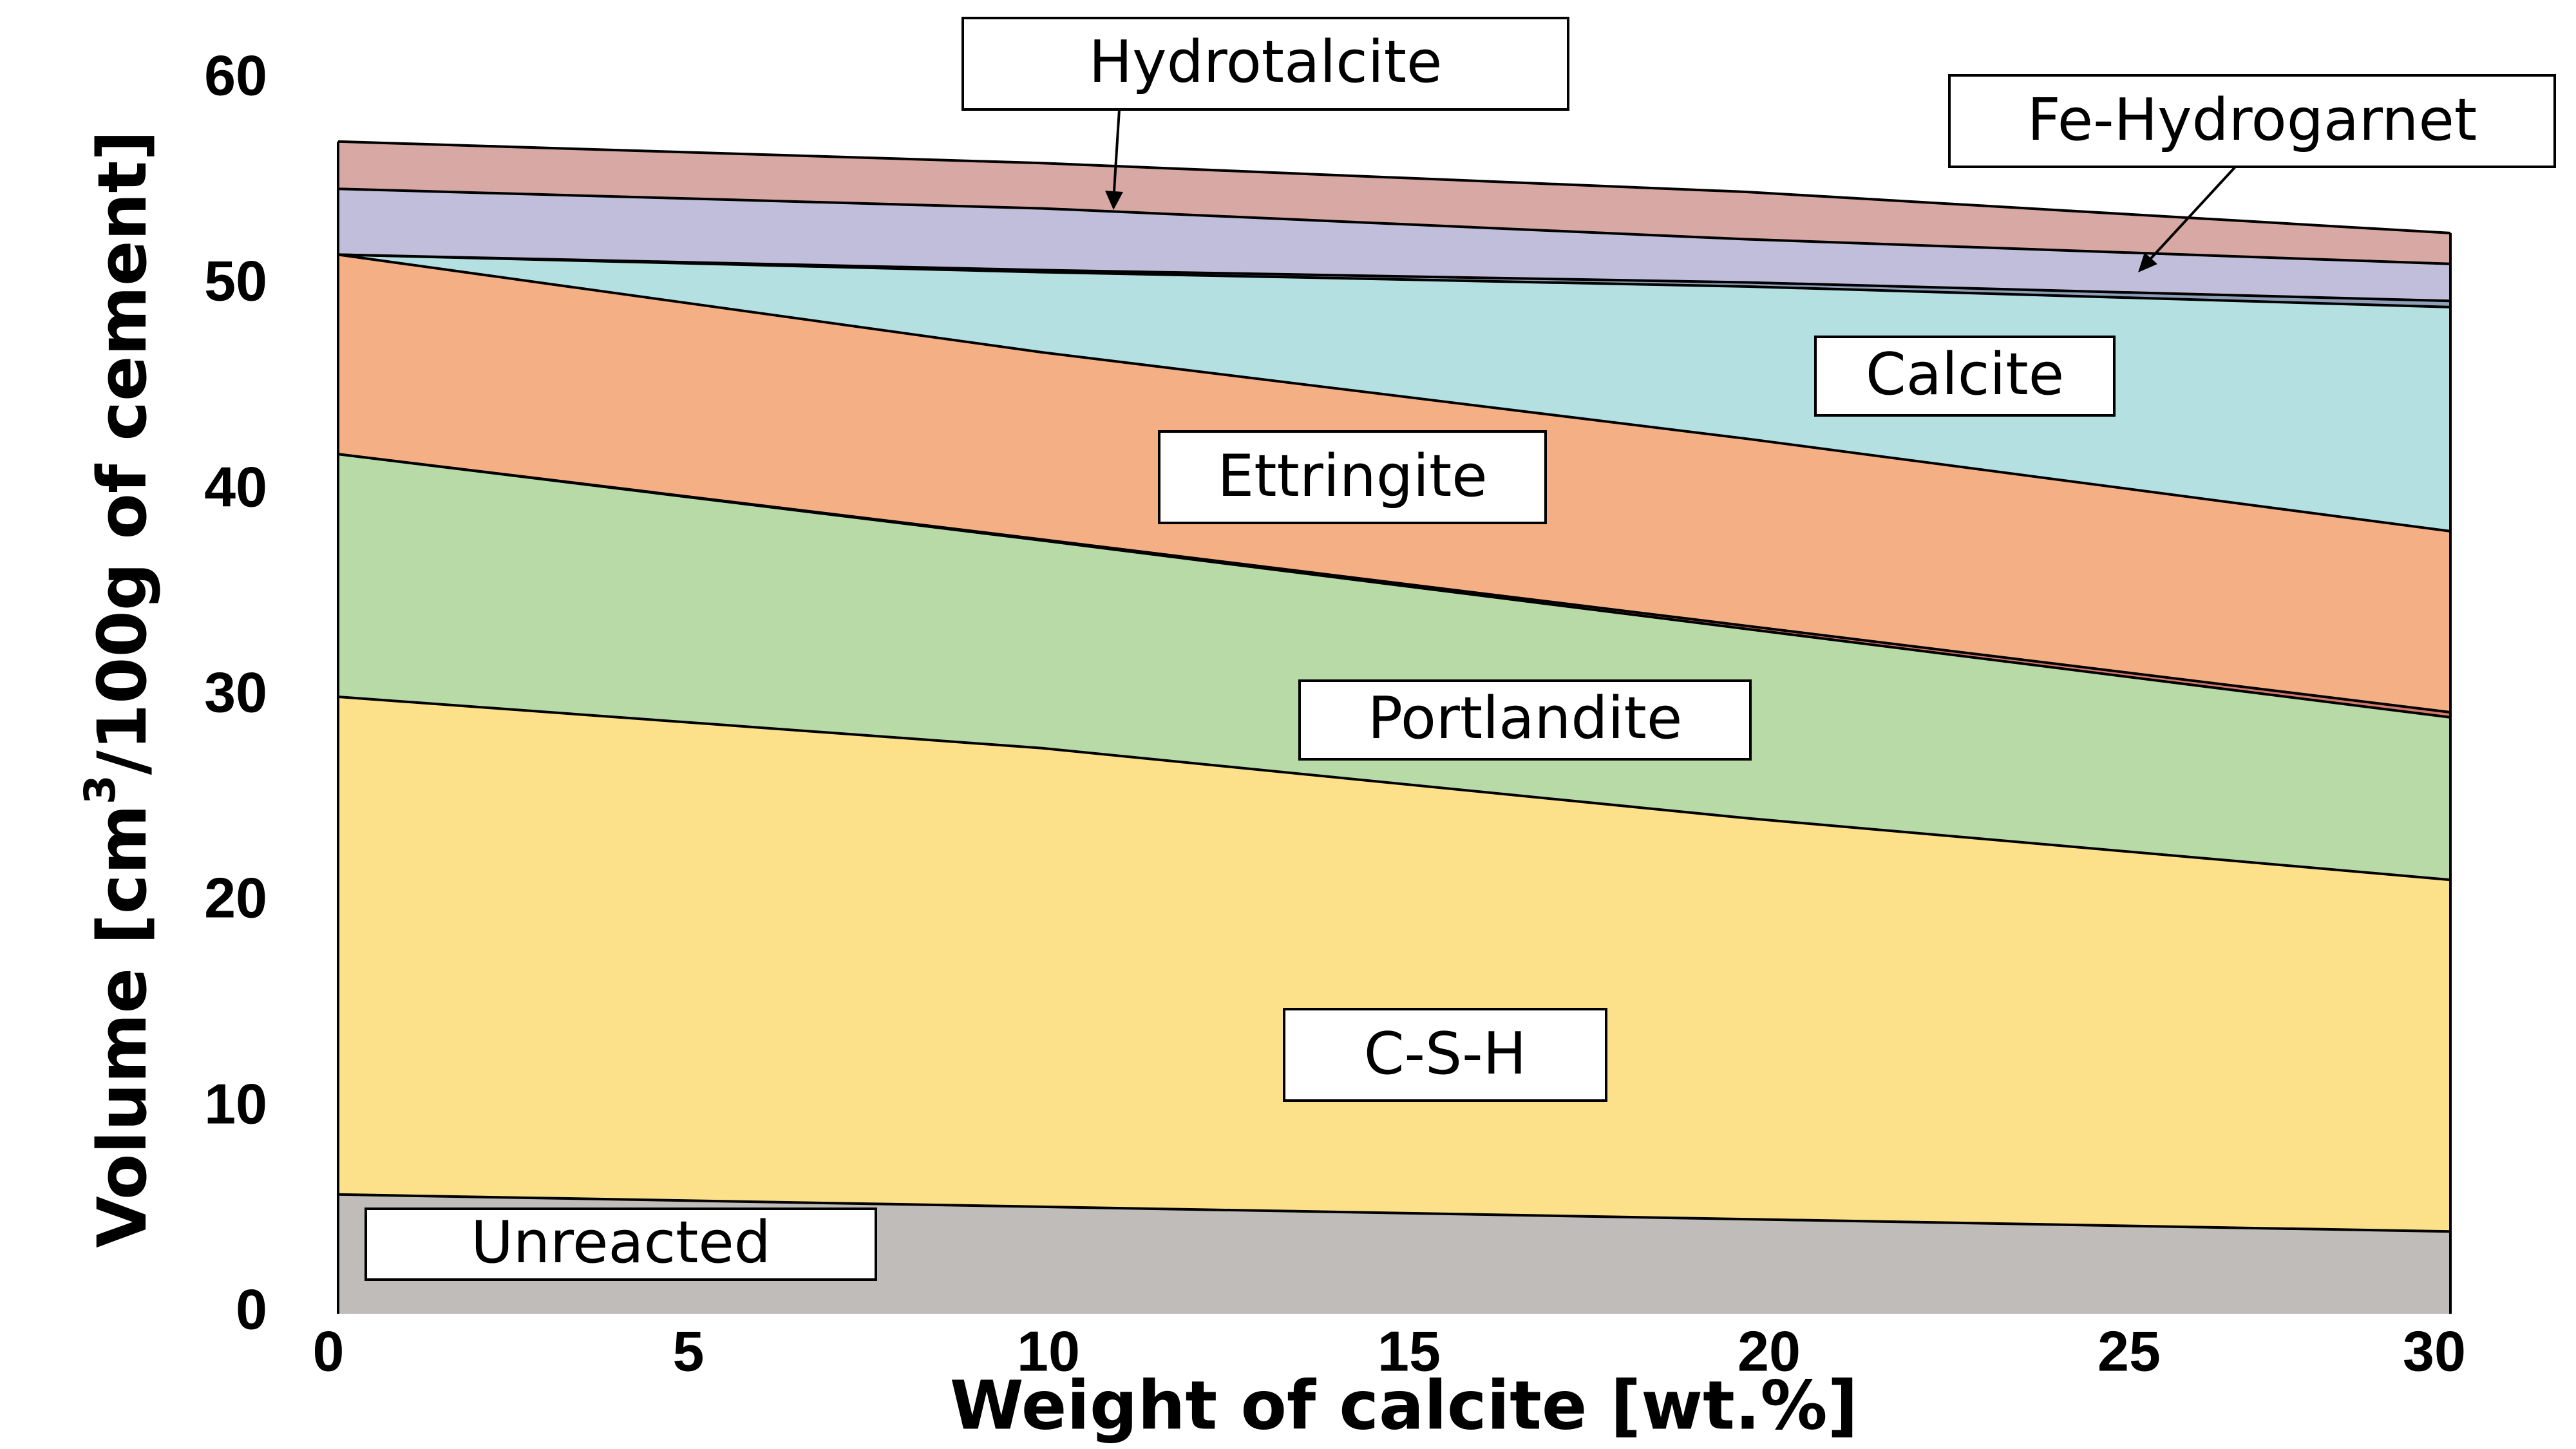  I want to click on y-tick-label: 40, so click(235, 486).